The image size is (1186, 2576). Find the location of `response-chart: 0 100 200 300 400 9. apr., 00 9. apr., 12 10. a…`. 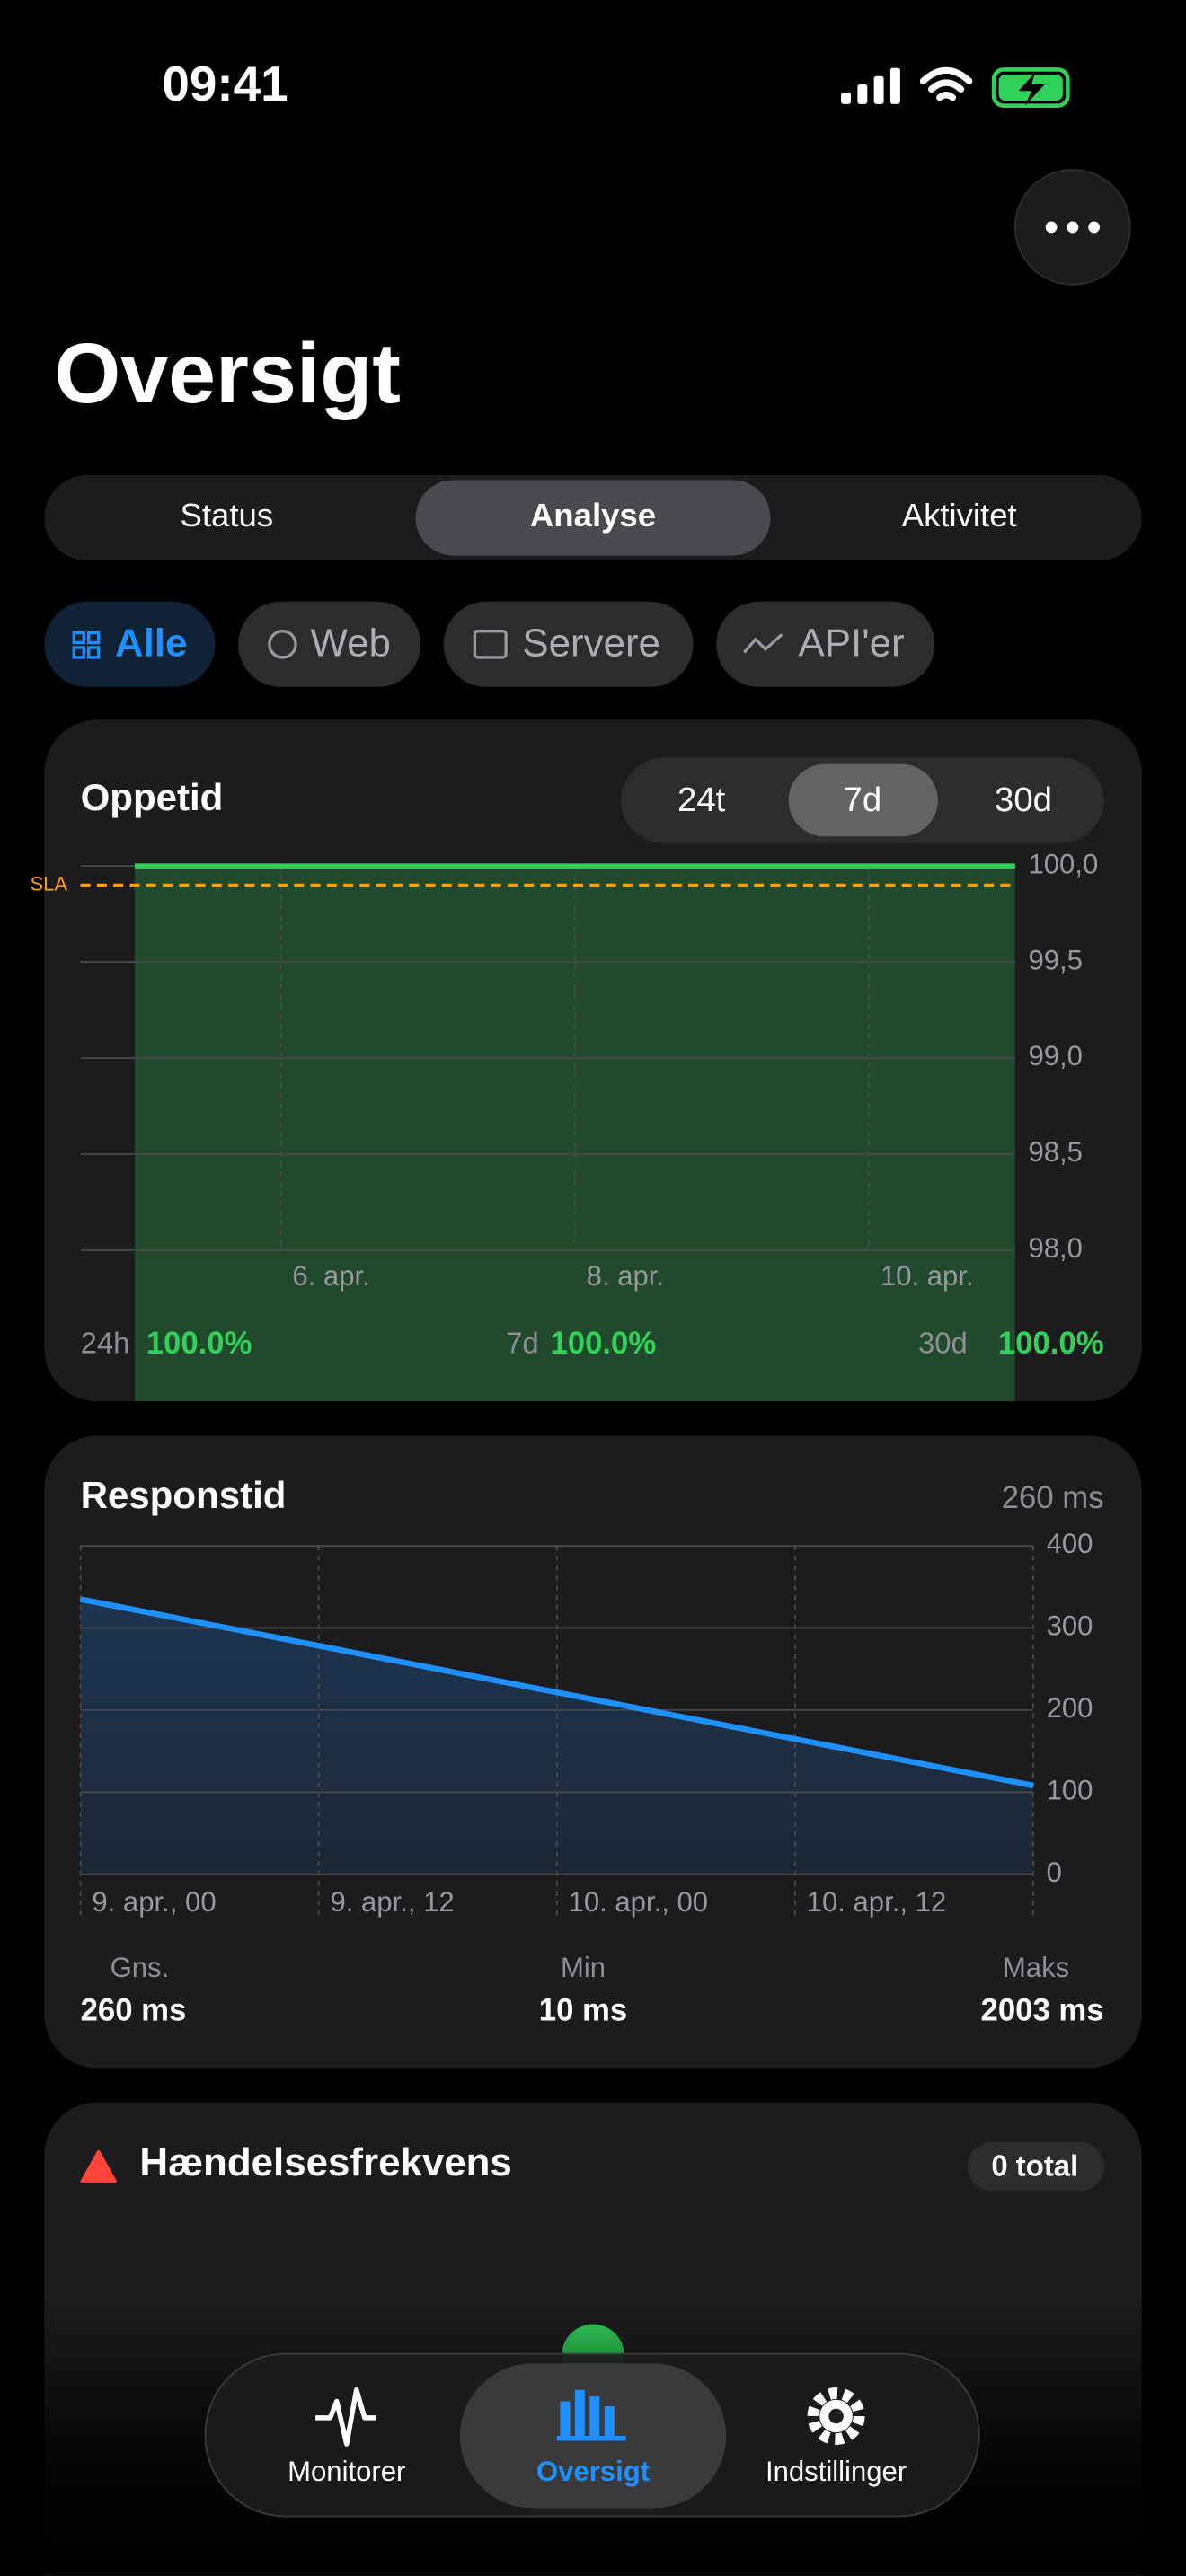

response-chart: 0 100 200 300 400 9. apr., 00 9. apr., 12 10. a… is located at coordinates (586, 1723).